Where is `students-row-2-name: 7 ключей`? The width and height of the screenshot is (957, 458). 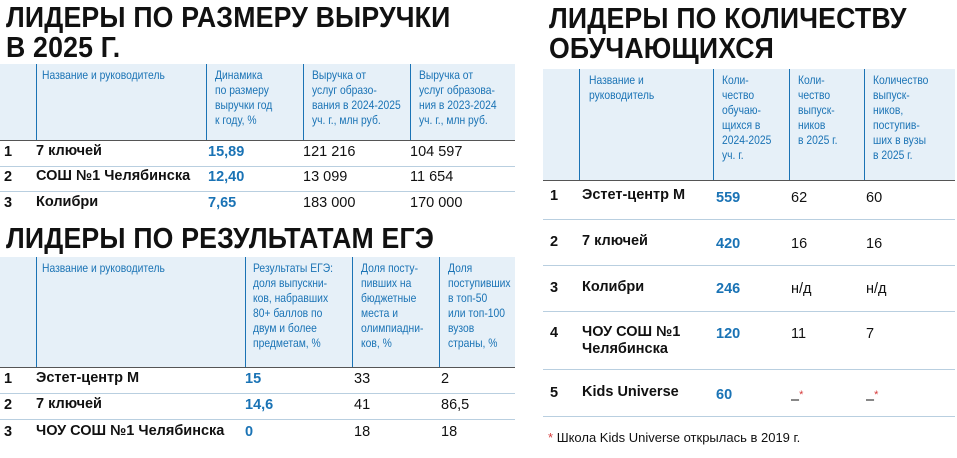
students-row-2-name: 7 ключей is located at coordinates (615, 241).